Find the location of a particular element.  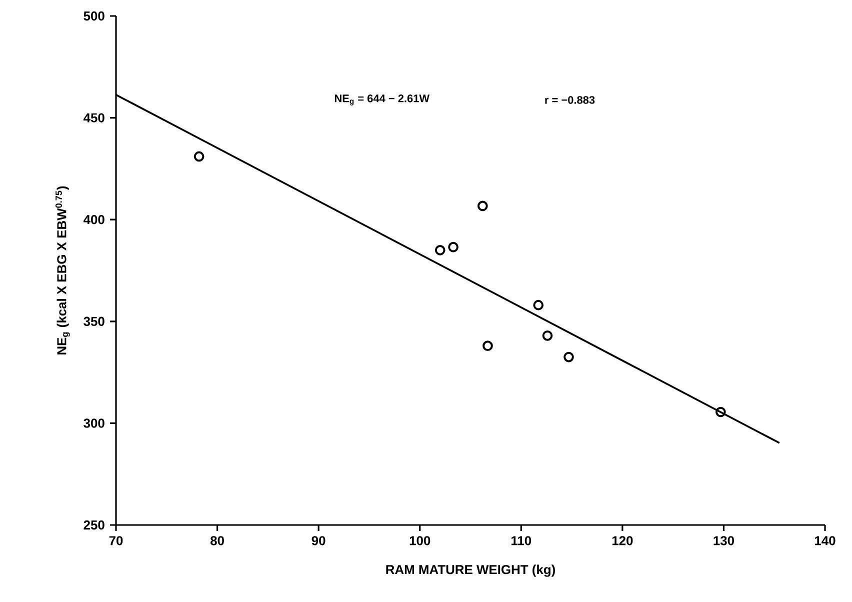

y-tick-label: 300 is located at coordinates (94, 423).